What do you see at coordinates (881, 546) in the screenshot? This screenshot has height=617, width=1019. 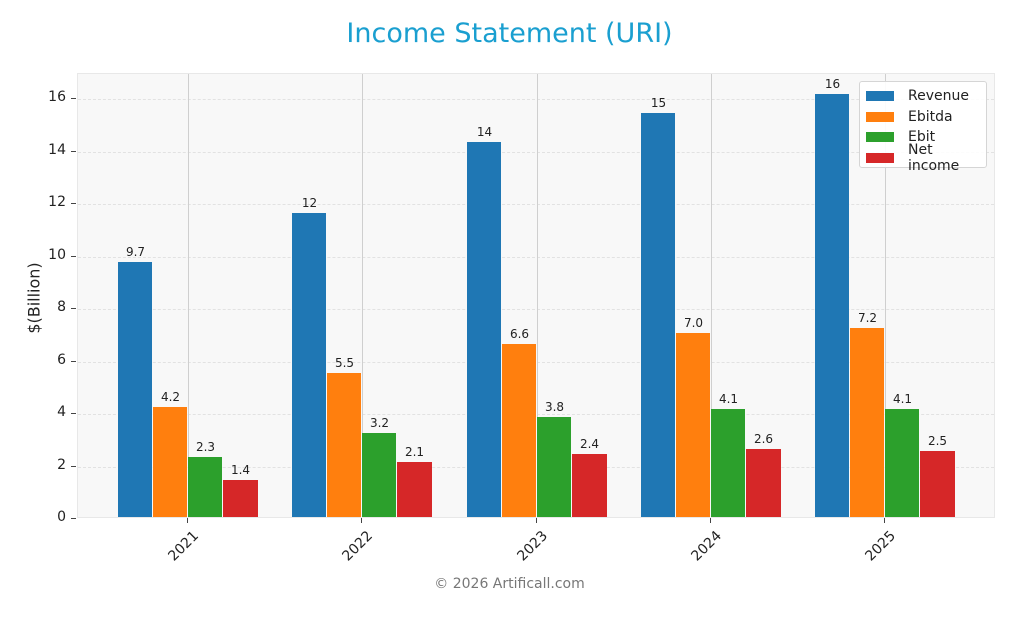 I see `x-tick-label: 2025` at bounding box center [881, 546].